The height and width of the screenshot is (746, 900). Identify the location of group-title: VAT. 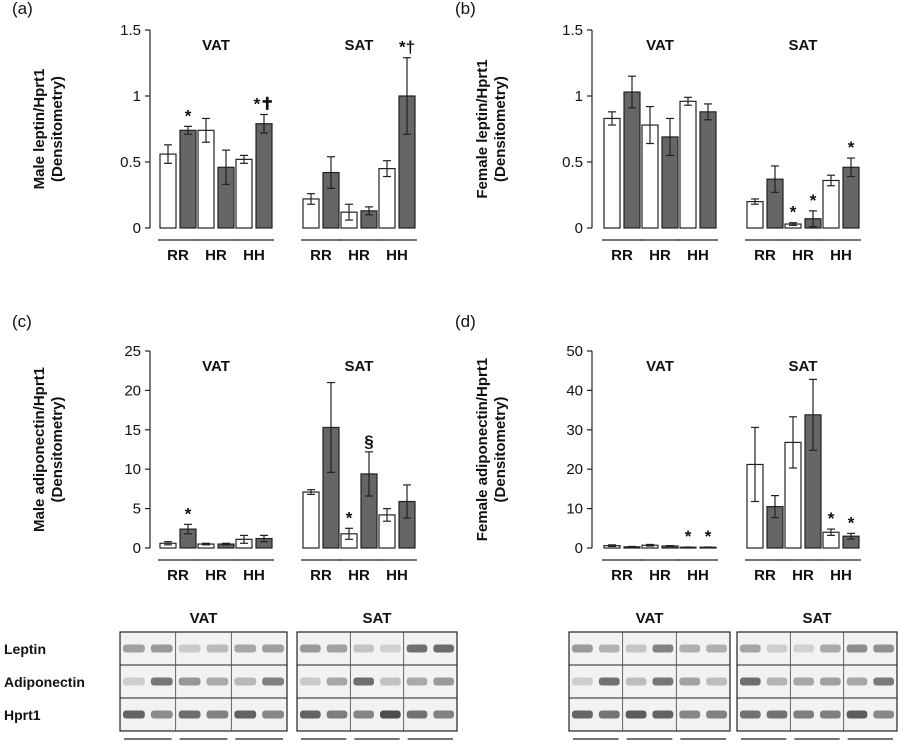
(216, 366).